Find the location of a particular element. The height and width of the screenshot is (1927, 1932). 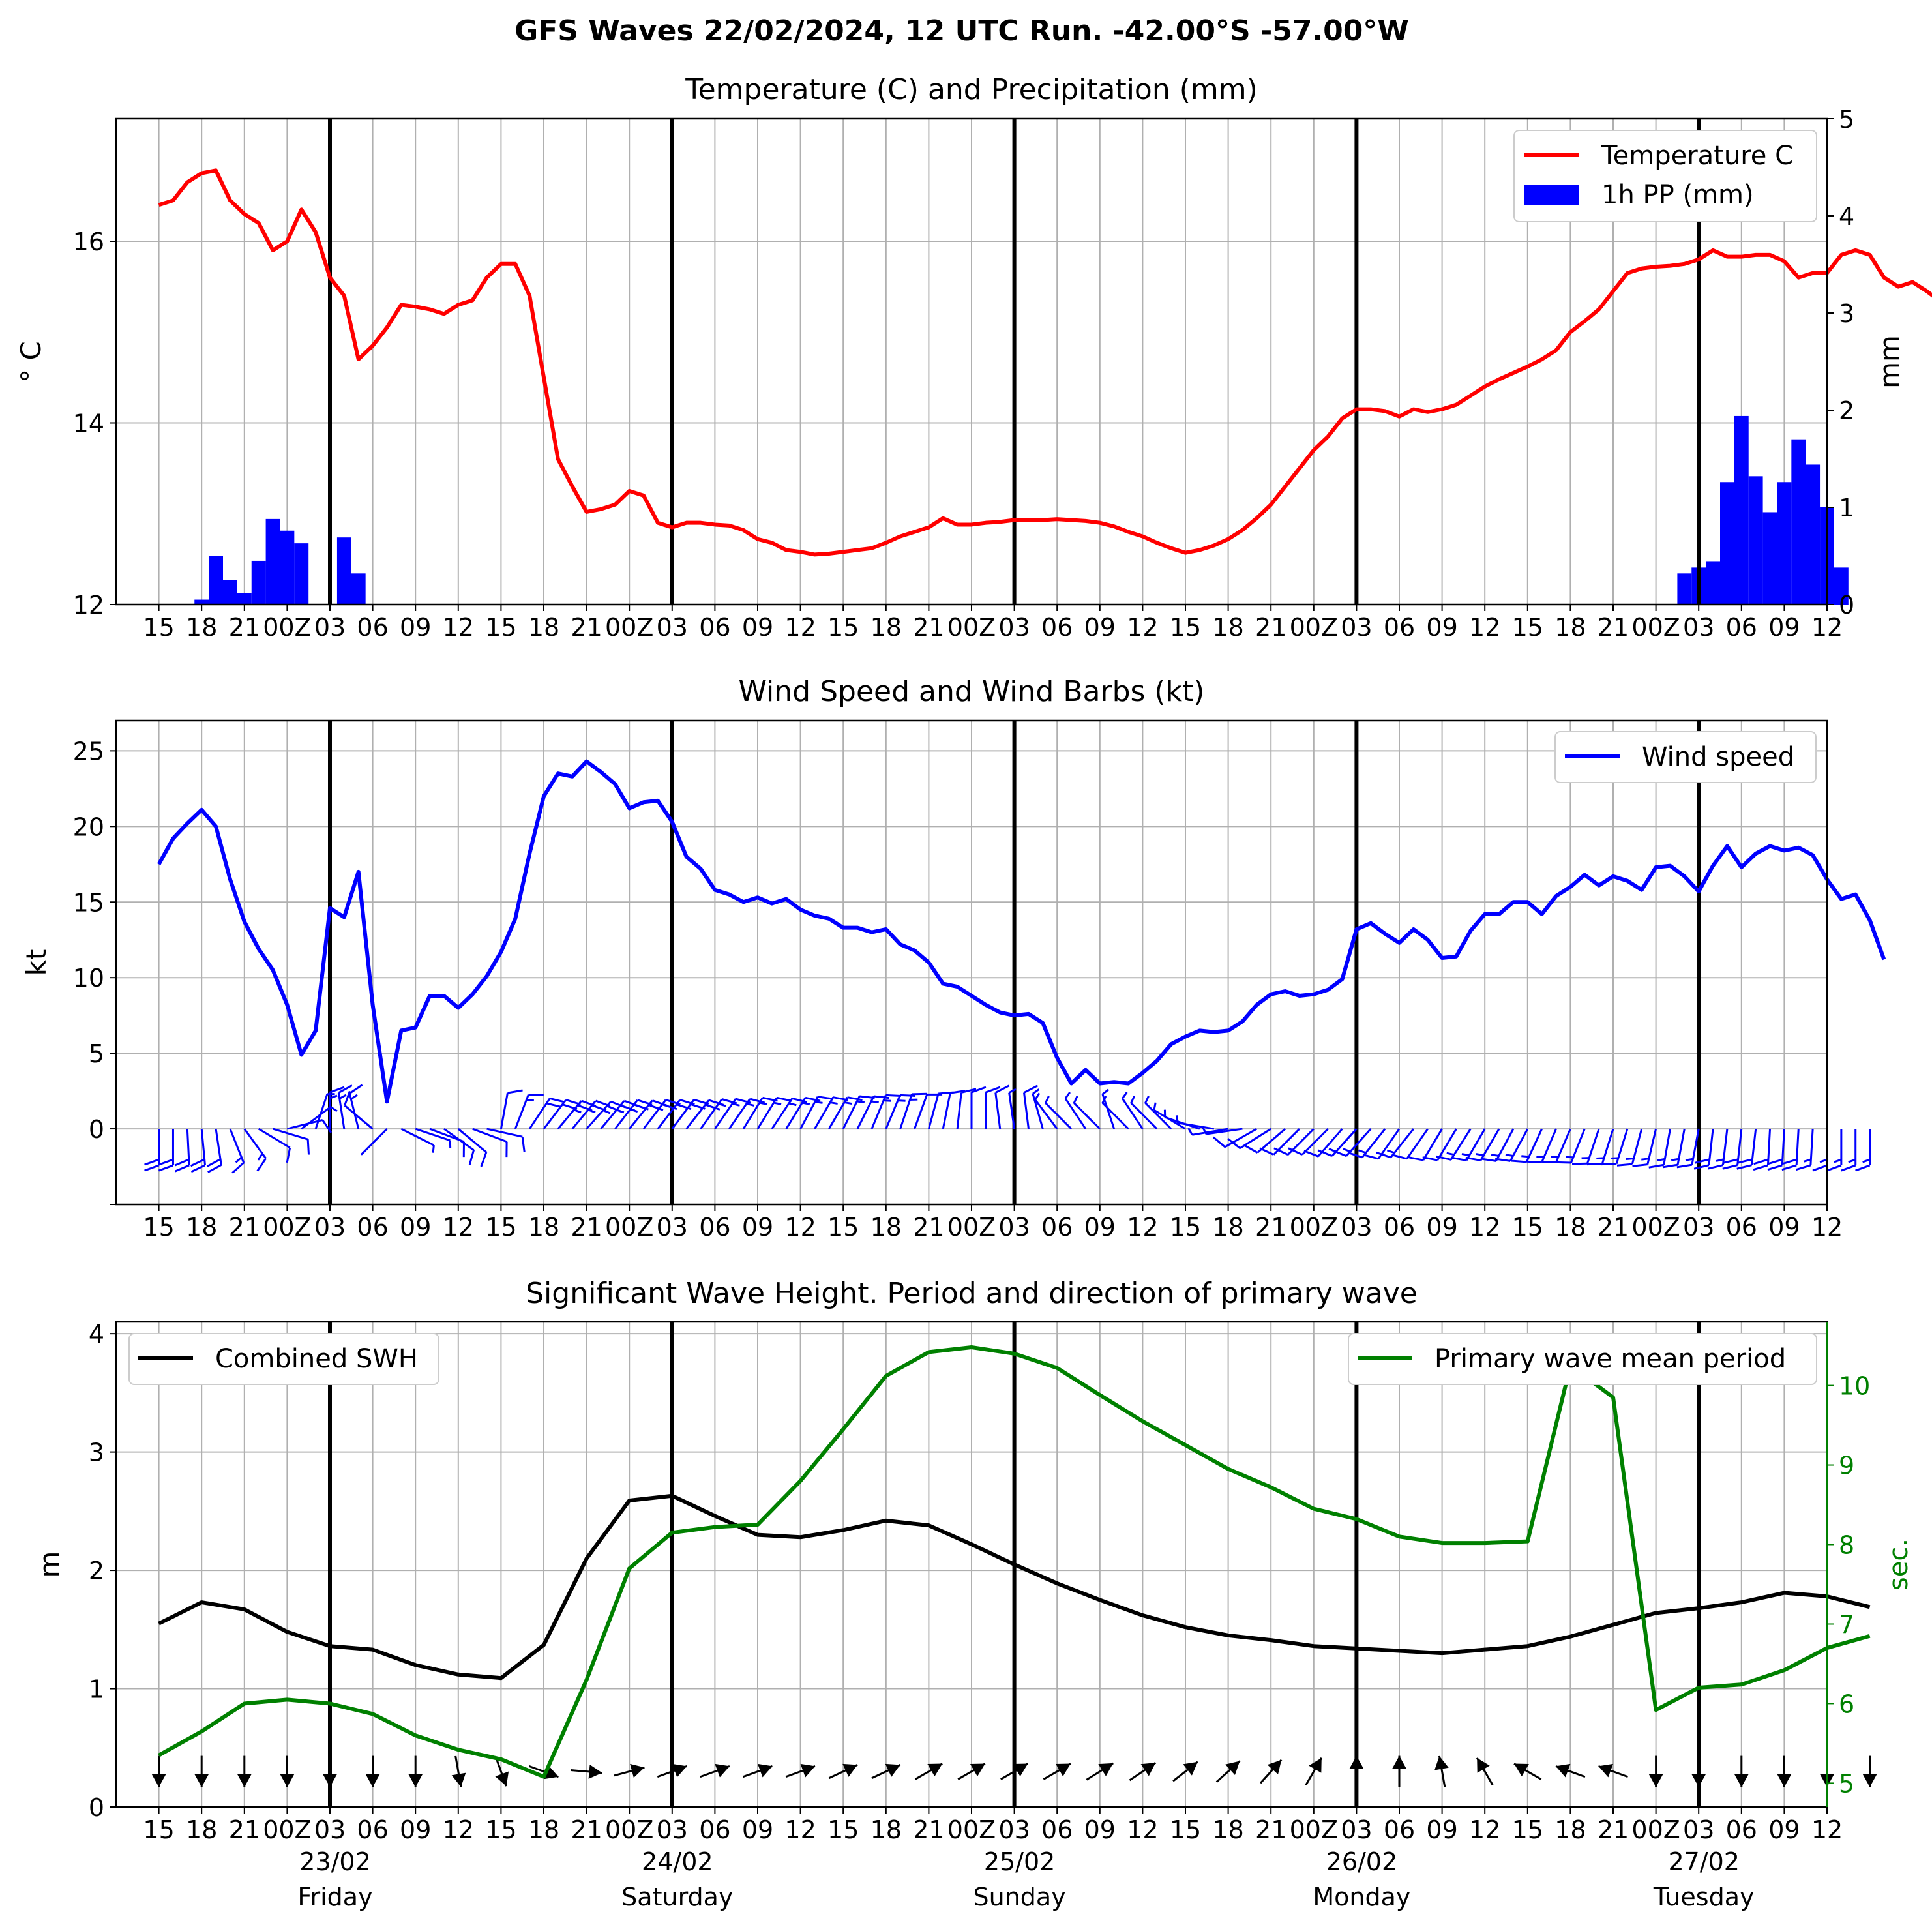

y-tick-label: 5 is located at coordinates (96, 1053).